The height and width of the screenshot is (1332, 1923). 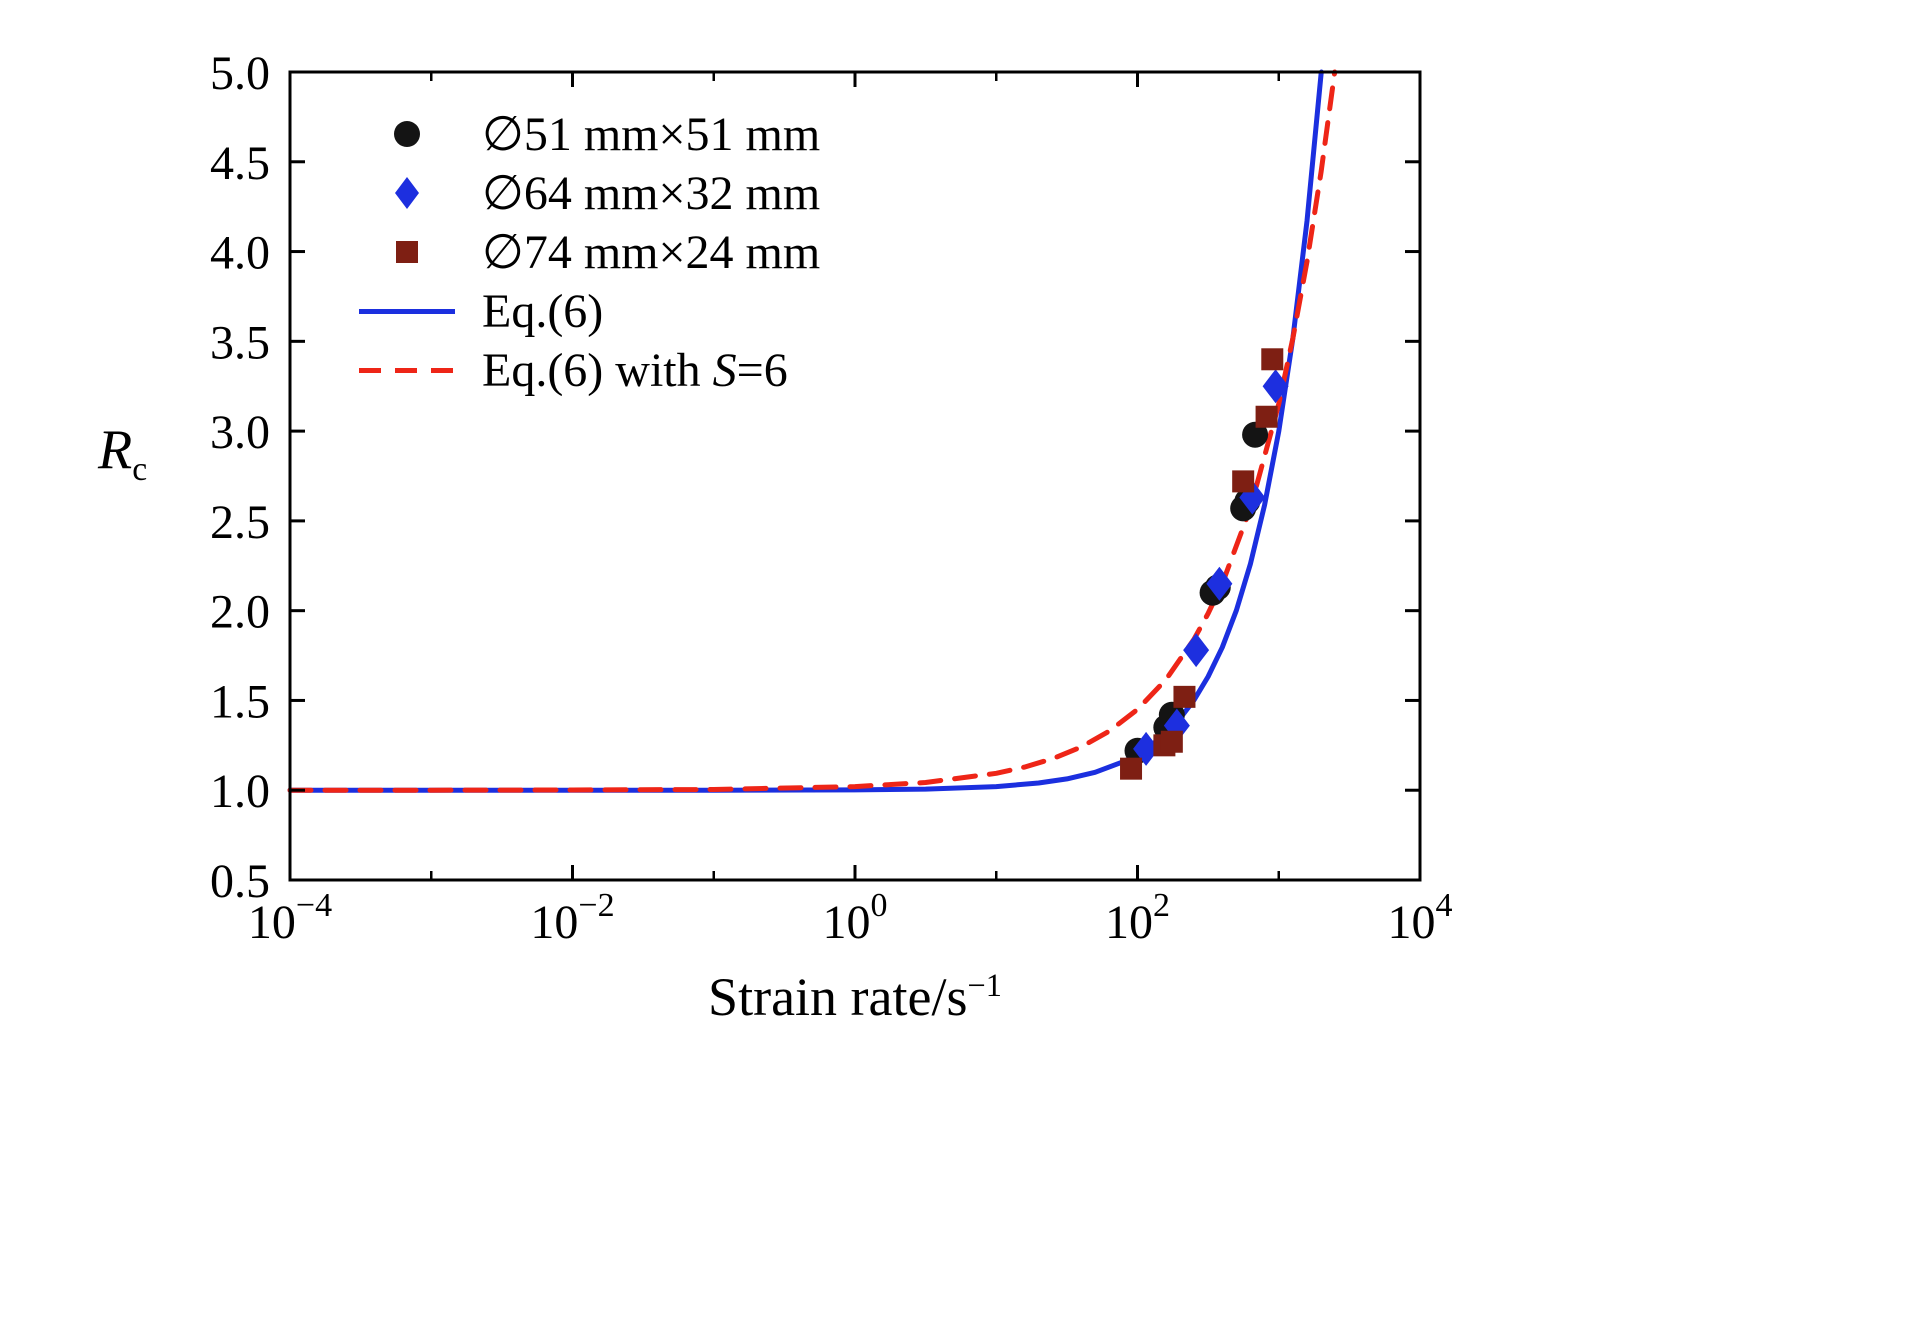 What do you see at coordinates (240, 342) in the screenshot?
I see `y-tick-label: 3.5` at bounding box center [240, 342].